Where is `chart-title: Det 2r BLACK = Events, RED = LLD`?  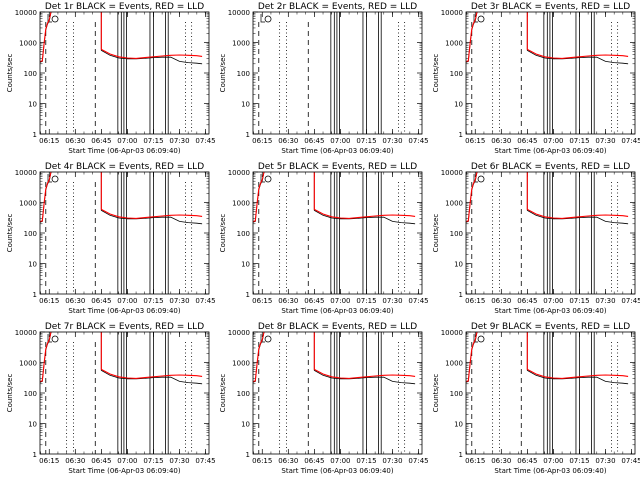 chart-title: Det 2r BLACK = Events, RED = LLD is located at coordinates (337, 7).